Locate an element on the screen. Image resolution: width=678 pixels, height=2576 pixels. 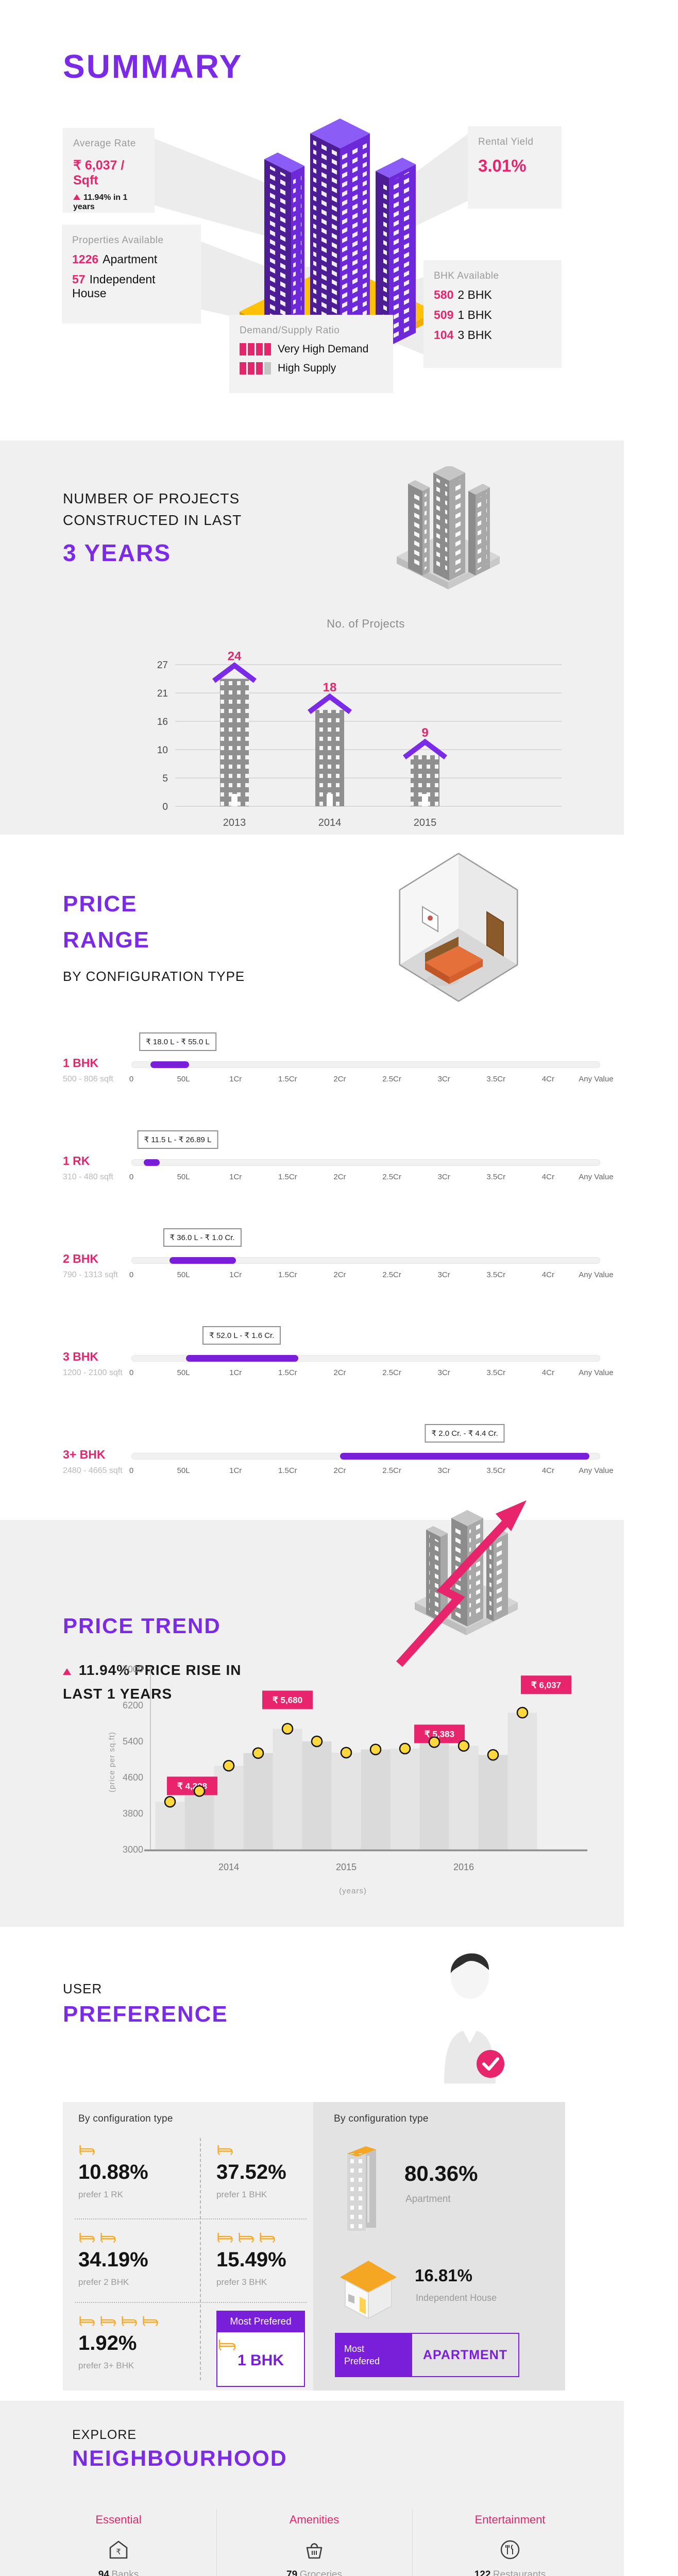
bar-value-label: 9 is located at coordinates (424, 733).